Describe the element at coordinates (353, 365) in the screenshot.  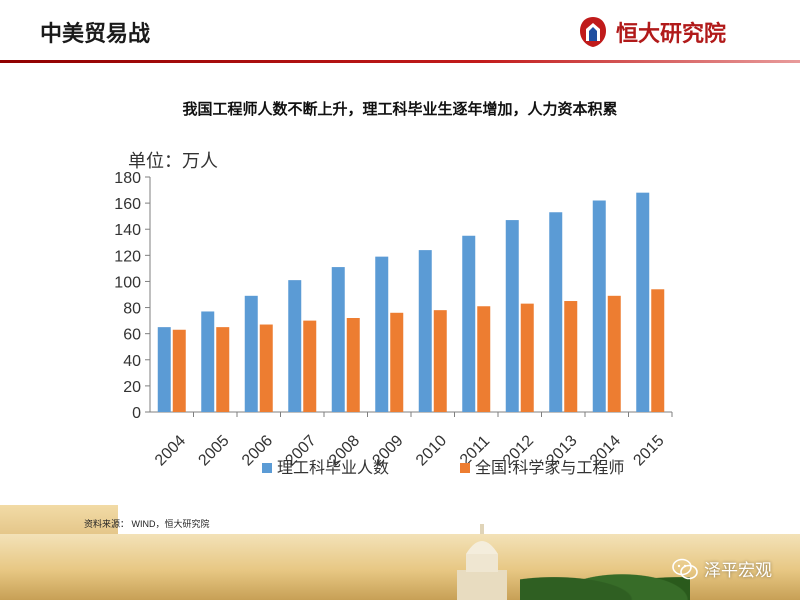
I see `bar-engineers-2008` at that location.